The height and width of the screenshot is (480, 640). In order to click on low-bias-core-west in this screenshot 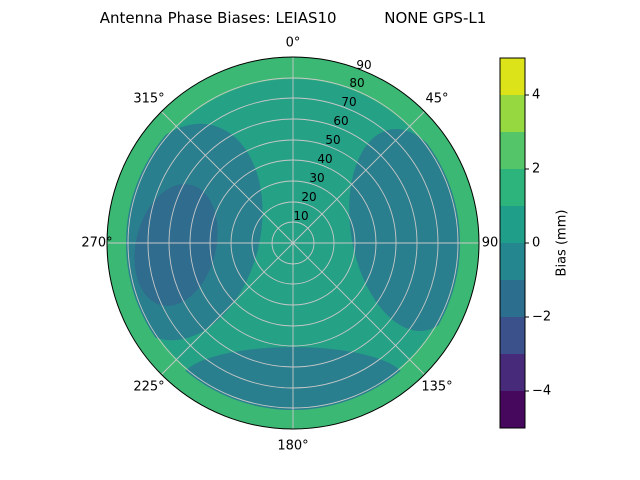, I will do `click(176, 245)`.